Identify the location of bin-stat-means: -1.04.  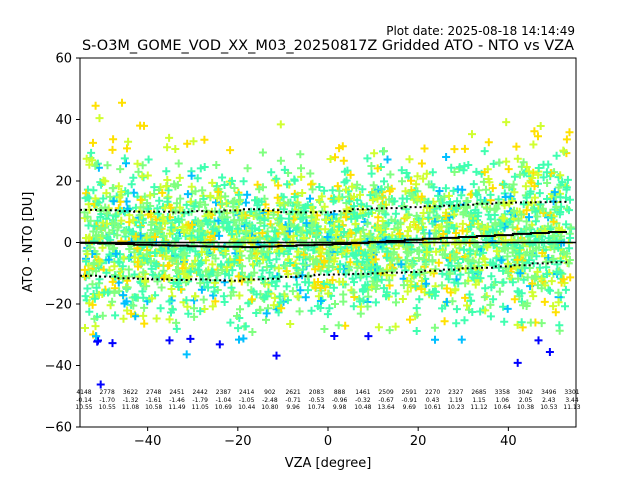
(224, 400).